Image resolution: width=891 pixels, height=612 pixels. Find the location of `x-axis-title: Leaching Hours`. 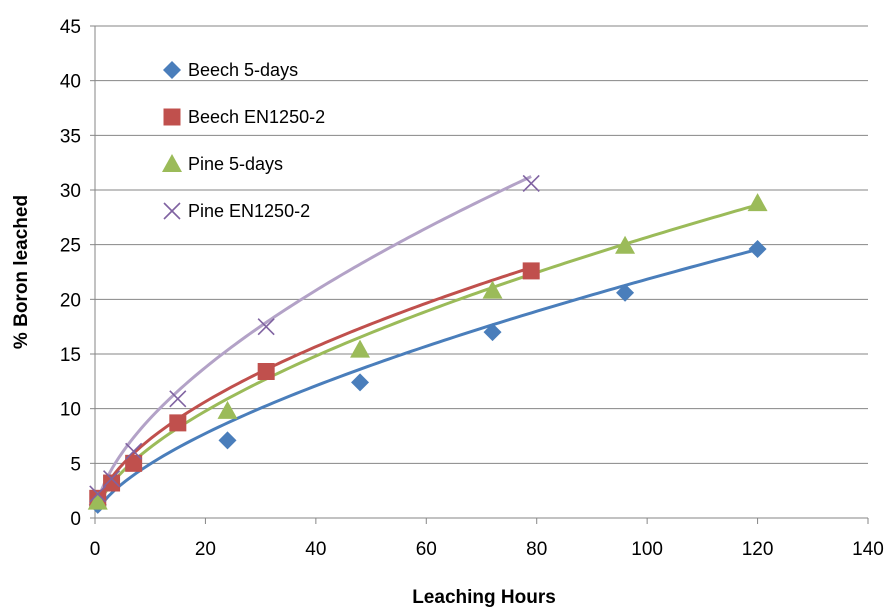

x-axis-title: Leaching Hours is located at coordinates (484, 597).